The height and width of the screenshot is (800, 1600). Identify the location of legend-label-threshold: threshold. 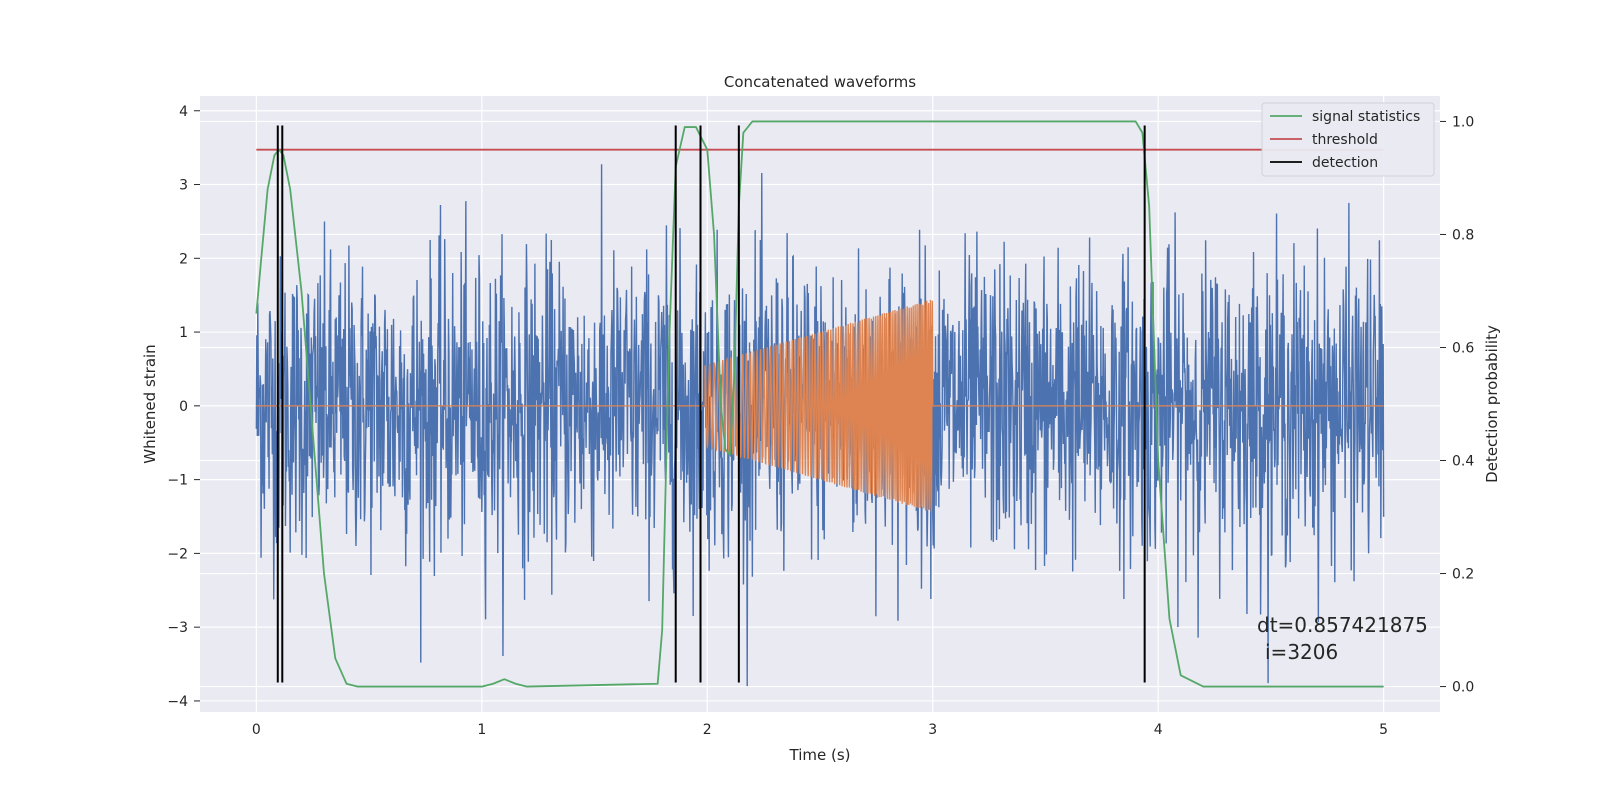
(1345, 140).